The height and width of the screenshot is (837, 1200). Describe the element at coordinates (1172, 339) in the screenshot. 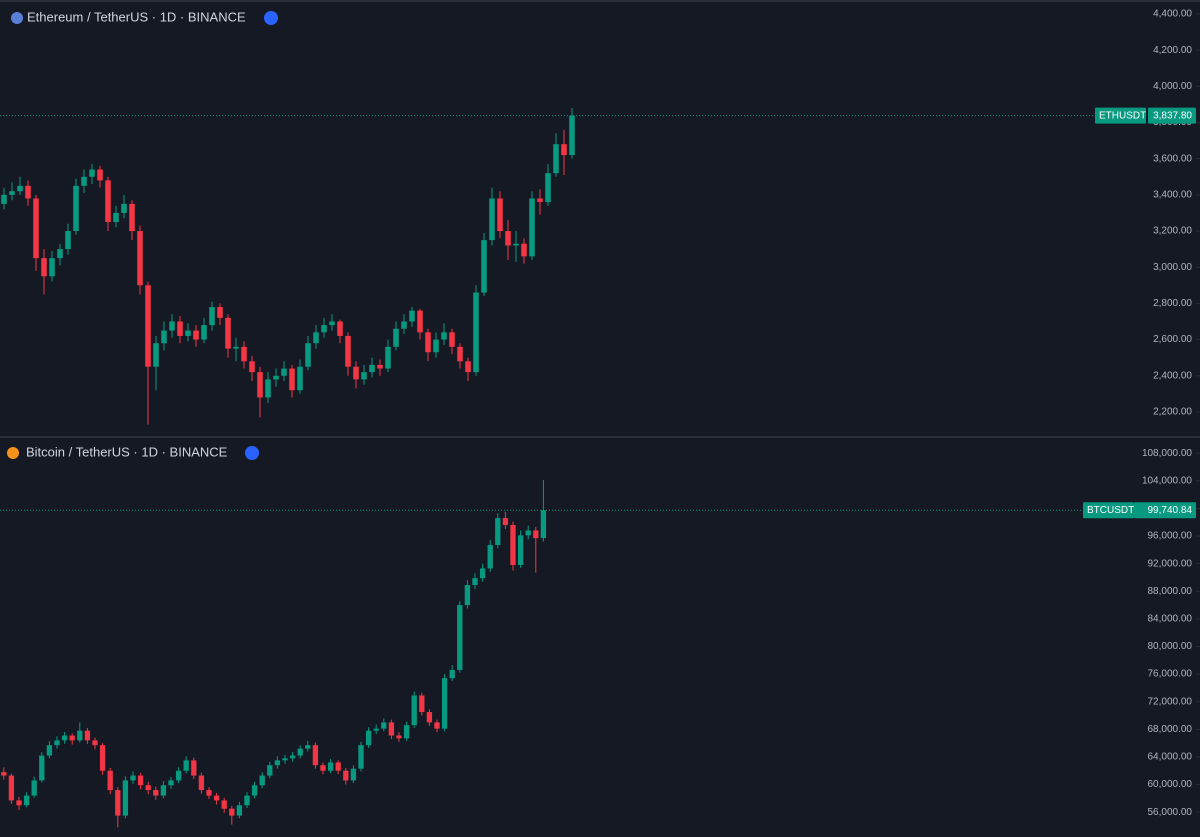

I see `y-tick-label: 2,600.00` at that location.